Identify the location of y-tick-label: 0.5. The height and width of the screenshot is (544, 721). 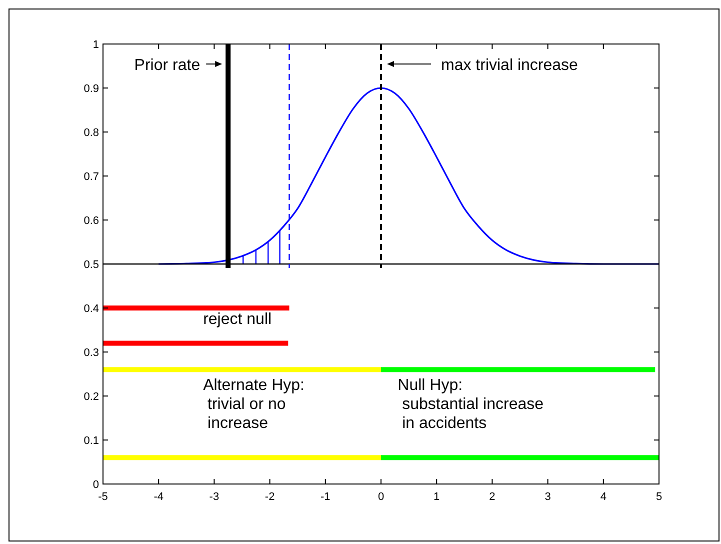
(91, 265).